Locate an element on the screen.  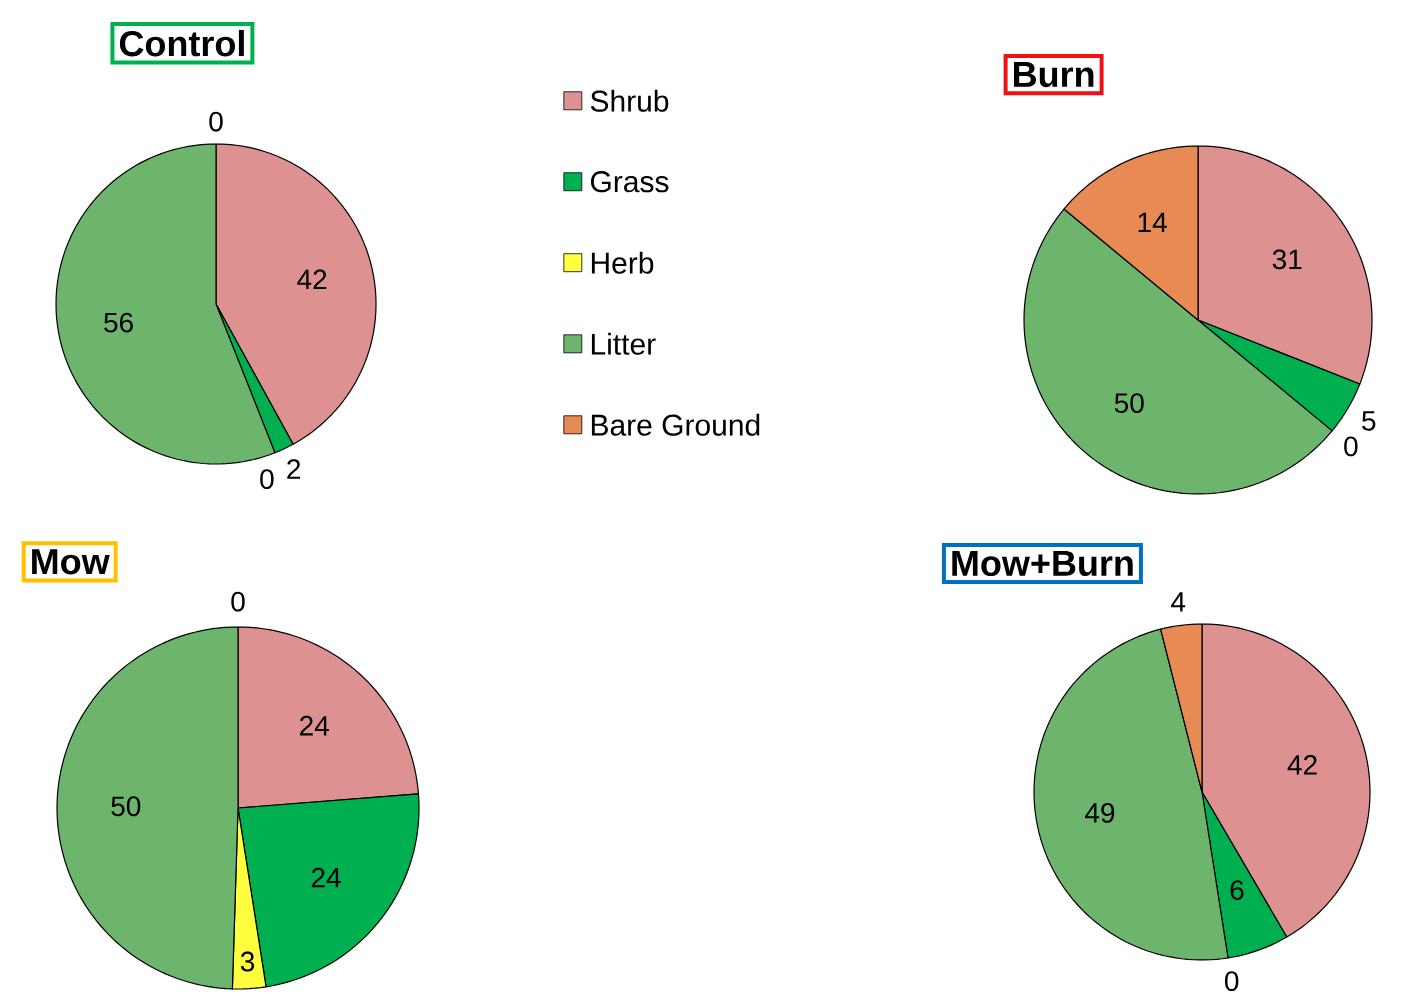
legend-label: Herb is located at coordinates (622, 262).